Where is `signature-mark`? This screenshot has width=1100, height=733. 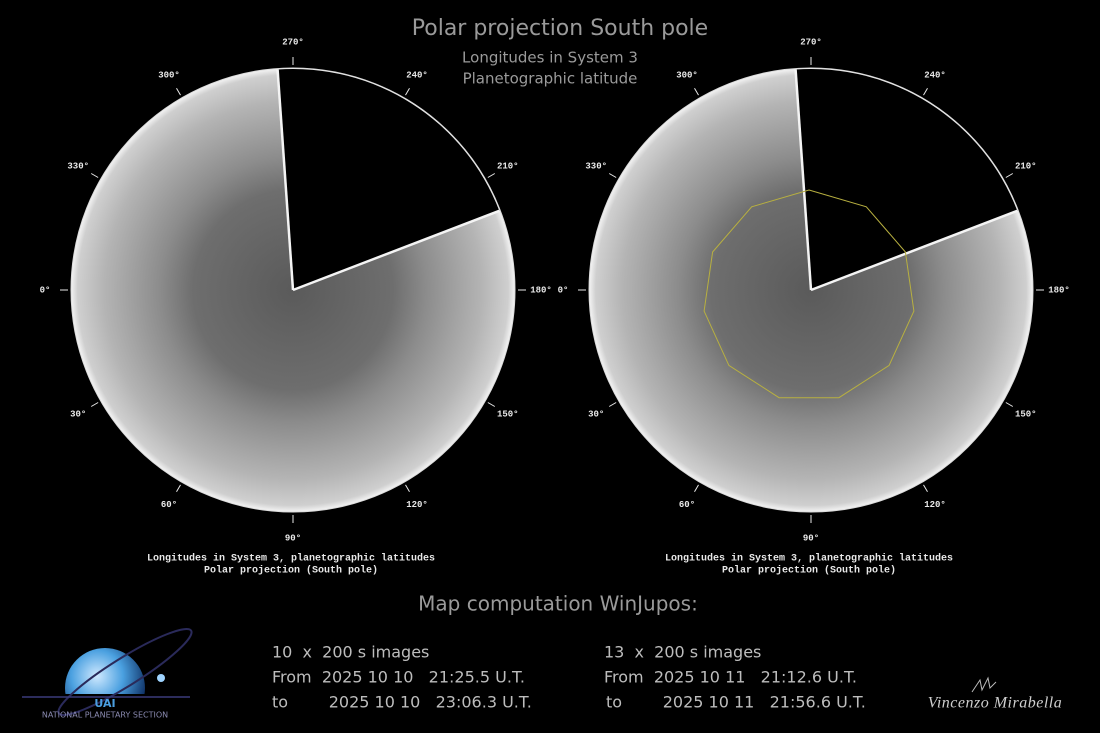 signature-mark is located at coordinates (984, 684).